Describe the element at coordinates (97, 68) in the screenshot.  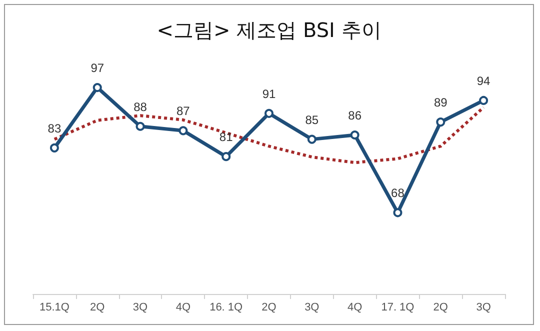
I see `data-label: 97` at that location.